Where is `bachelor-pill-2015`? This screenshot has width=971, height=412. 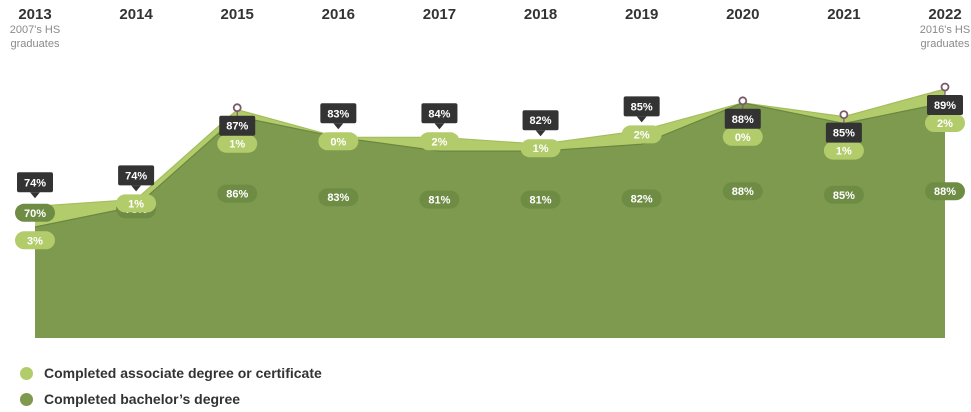
bachelor-pill-2015 is located at coordinates (237, 193).